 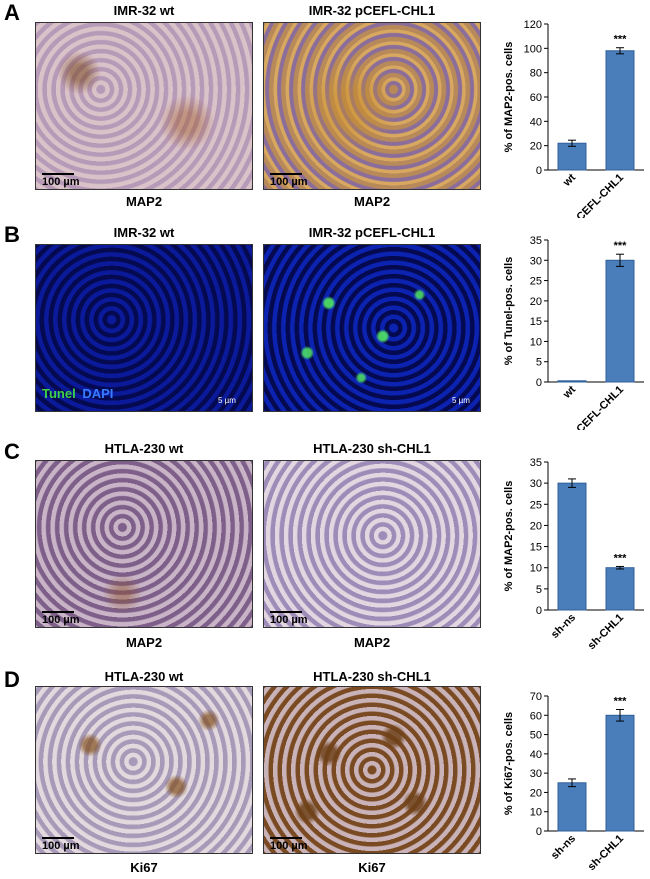 What do you see at coordinates (372, 328) in the screenshot?
I see `micrograph-right: 5 µm` at bounding box center [372, 328].